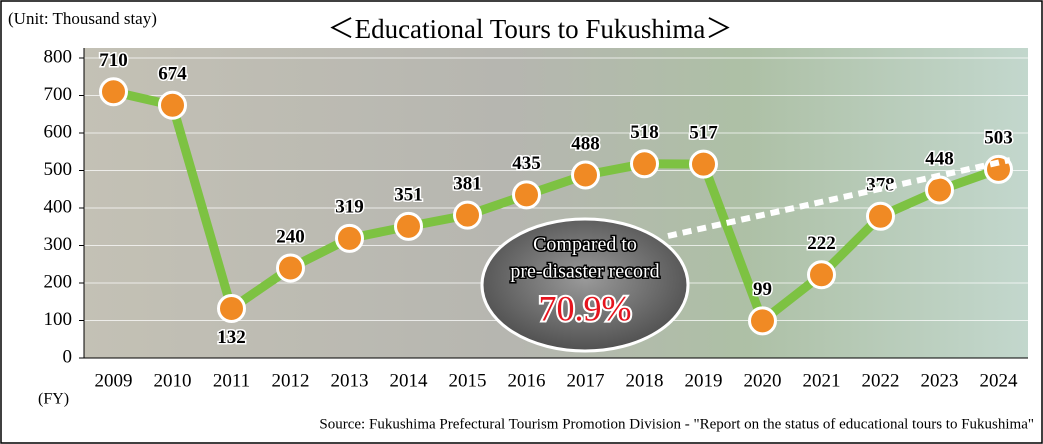  I want to click on y-tick-label: 800, so click(58, 56).